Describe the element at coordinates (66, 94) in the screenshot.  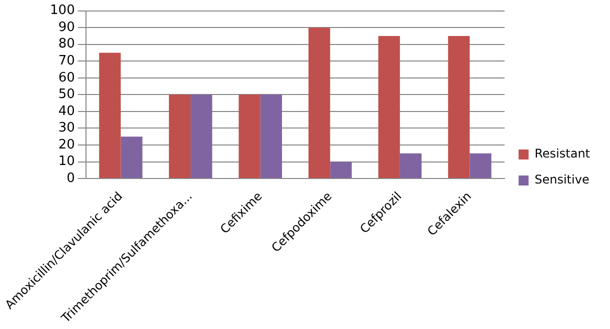
I see `y-tick-label: 50` at that location.